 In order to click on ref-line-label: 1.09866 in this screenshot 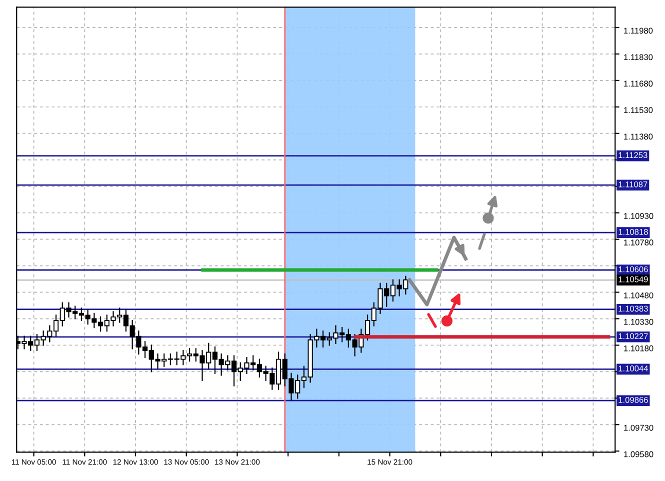, I will do `click(633, 399)`.